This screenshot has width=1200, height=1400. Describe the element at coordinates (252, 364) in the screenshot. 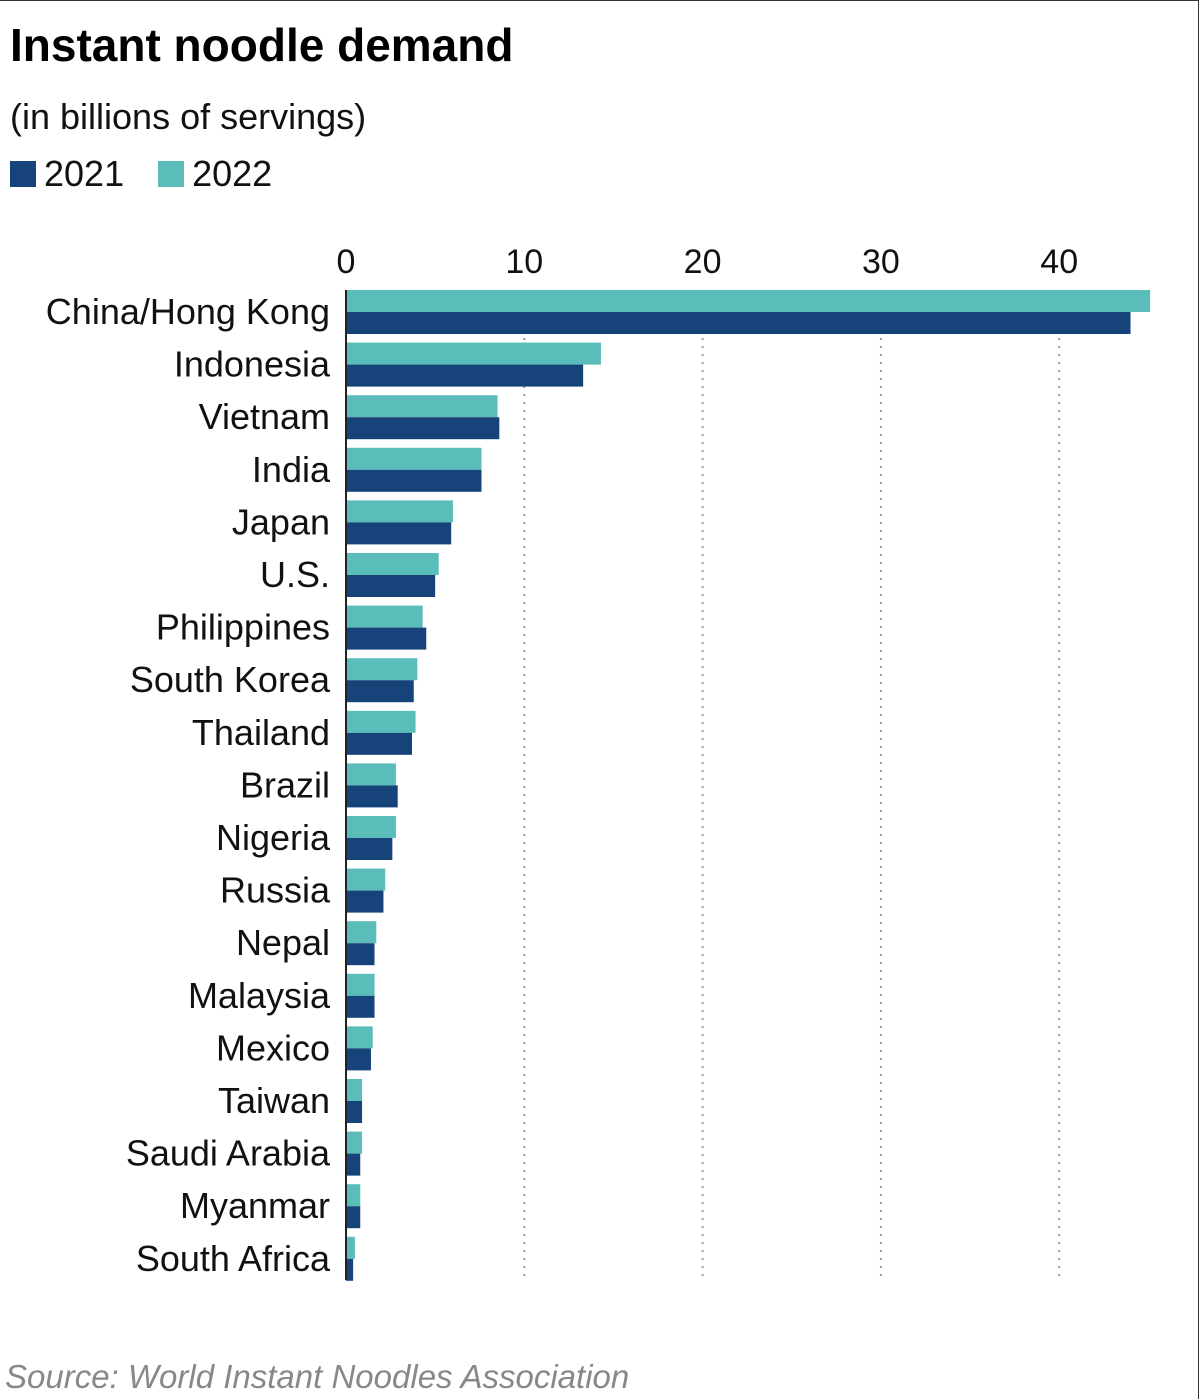

I see `category-label: Indonesia` at that location.